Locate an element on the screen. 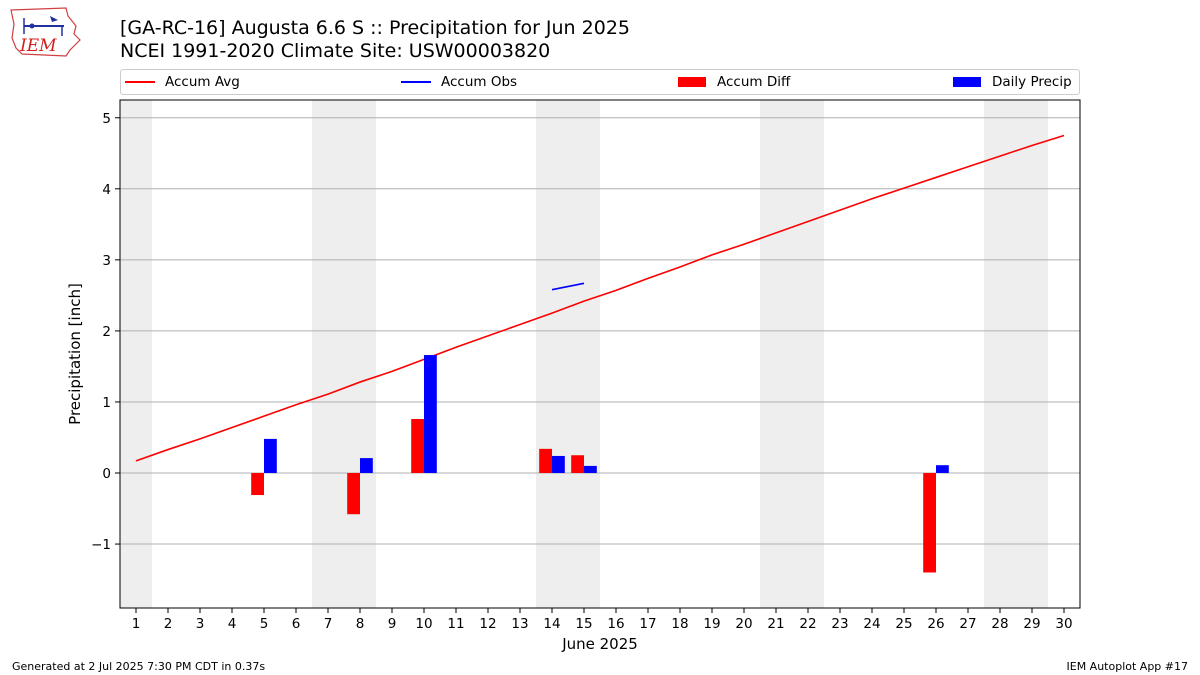 The image size is (1200, 675). y-tick-label: 4 is located at coordinates (106, 190).